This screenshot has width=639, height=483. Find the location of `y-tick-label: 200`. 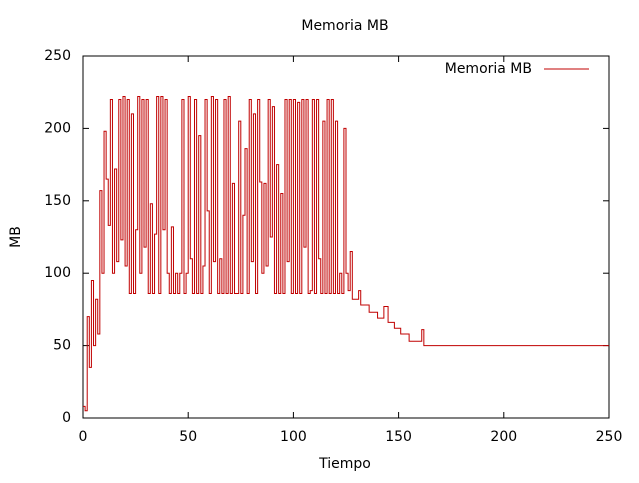

y-tick-label: 200 is located at coordinates (57, 128).